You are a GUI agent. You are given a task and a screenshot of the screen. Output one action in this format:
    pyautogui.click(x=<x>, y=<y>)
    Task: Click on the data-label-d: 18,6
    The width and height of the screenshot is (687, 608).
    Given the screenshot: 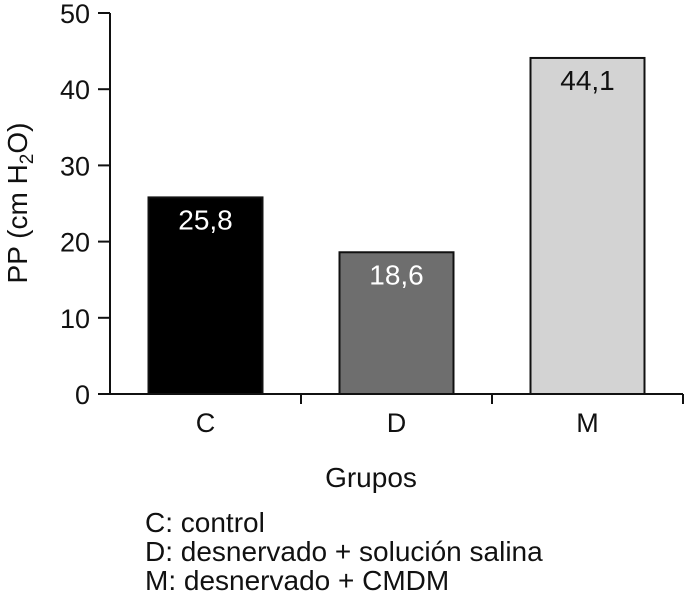 What is the action you would take?
    pyautogui.click(x=396, y=274)
    